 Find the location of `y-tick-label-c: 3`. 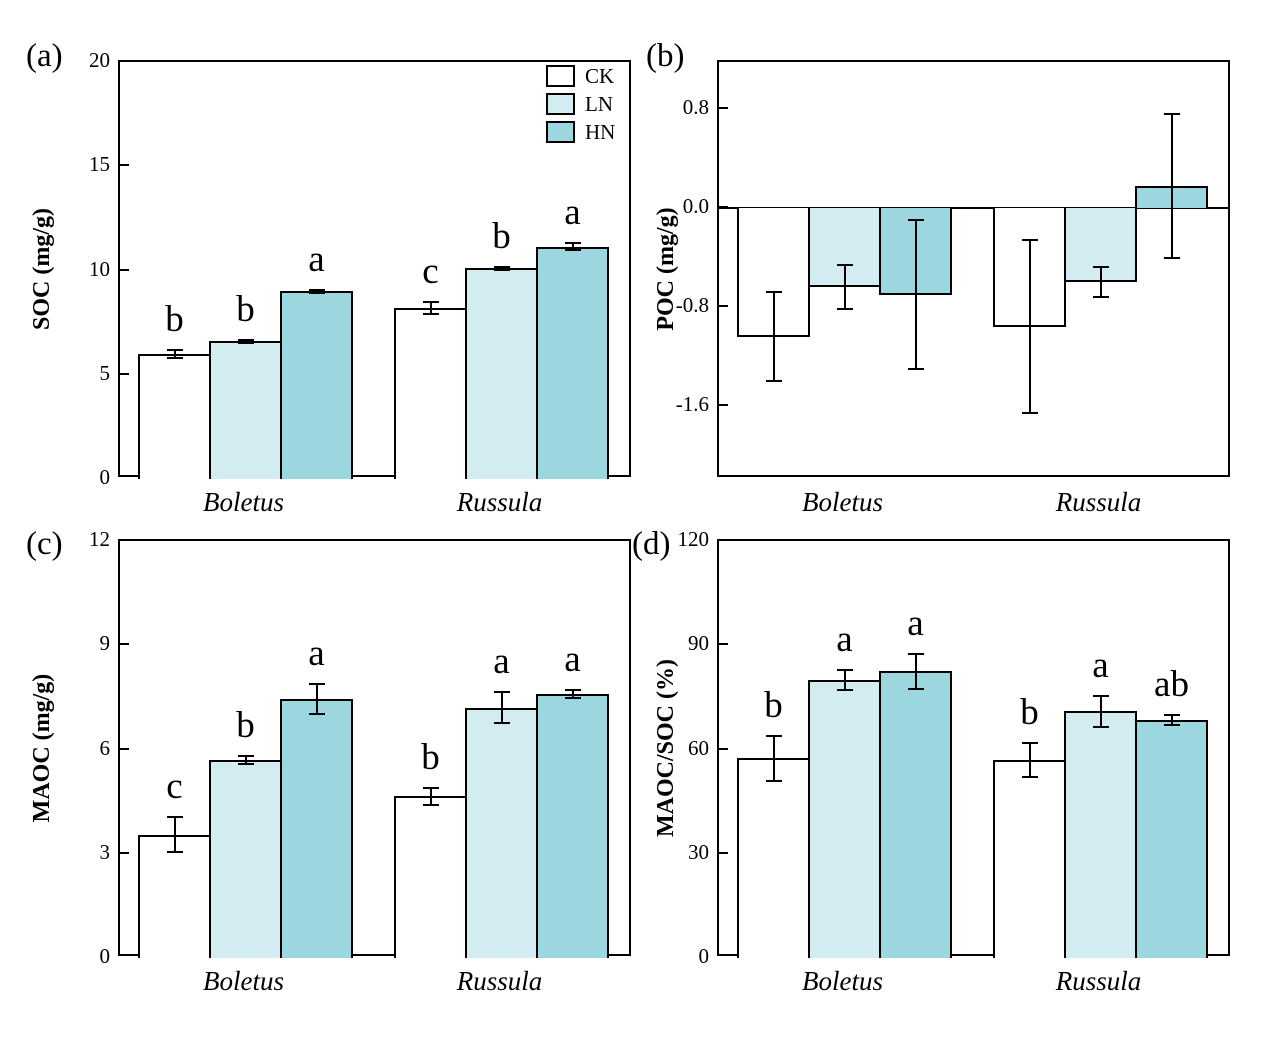

y-tick-label-c: 3 is located at coordinates (105, 851).